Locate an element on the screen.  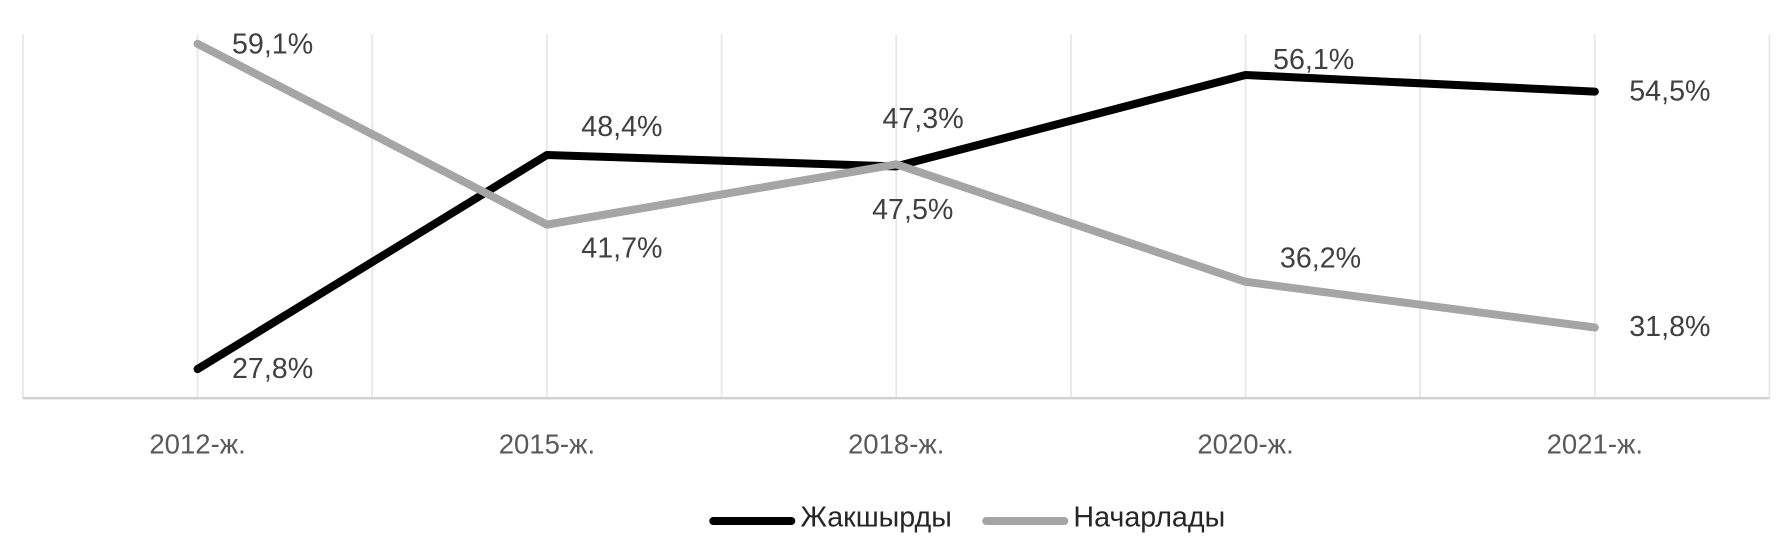
x-tick-label: 2015-ж. is located at coordinates (547, 444).